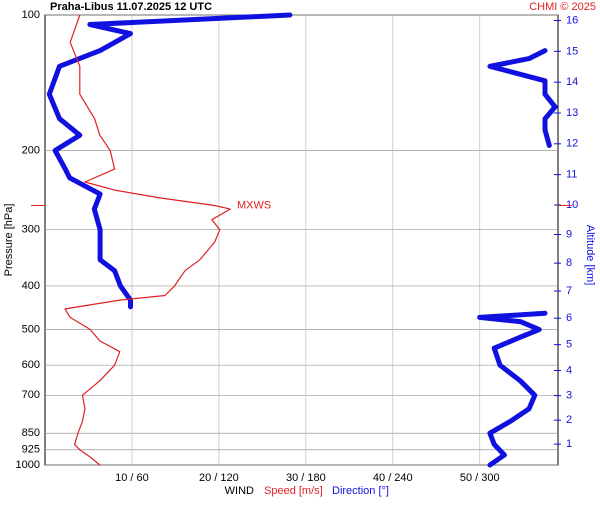 The height and width of the screenshot is (505, 600). I want to click on y2-tick-label: 9, so click(569, 234).